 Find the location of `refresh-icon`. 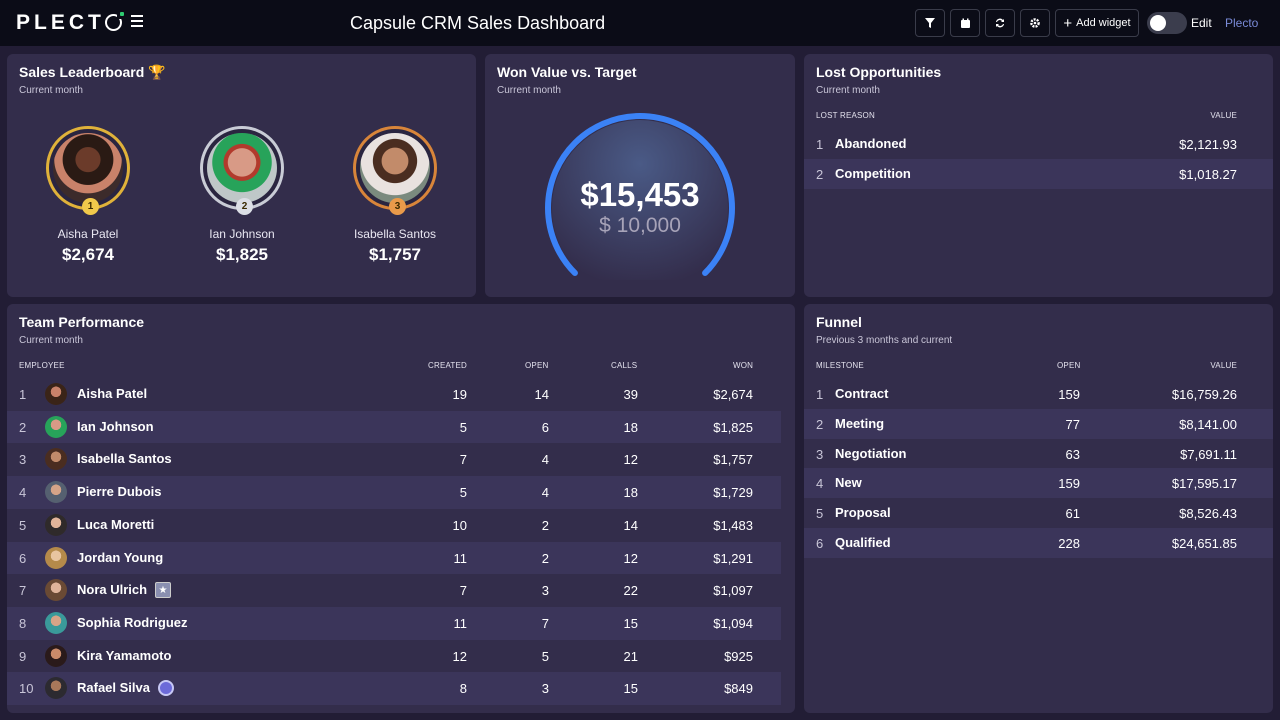

refresh-icon is located at coordinates (1000, 23).